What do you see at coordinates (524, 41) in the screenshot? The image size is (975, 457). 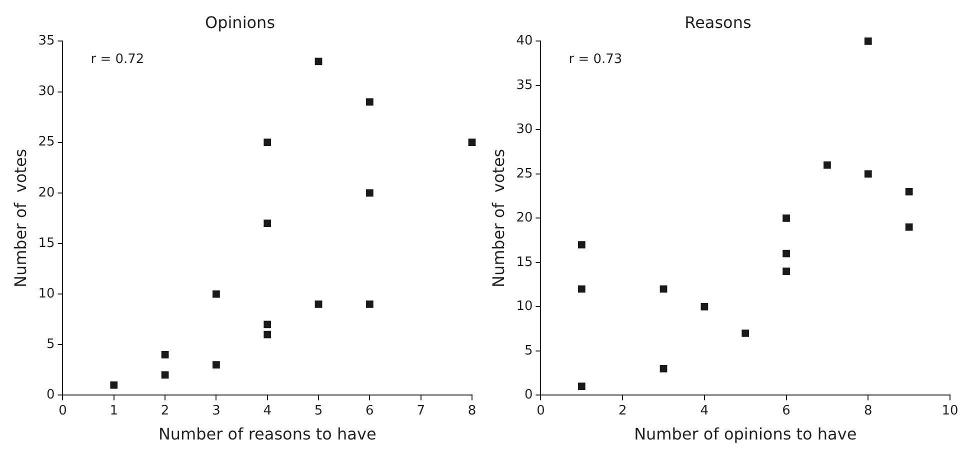 I see `y-tick-label: 40` at bounding box center [524, 41].